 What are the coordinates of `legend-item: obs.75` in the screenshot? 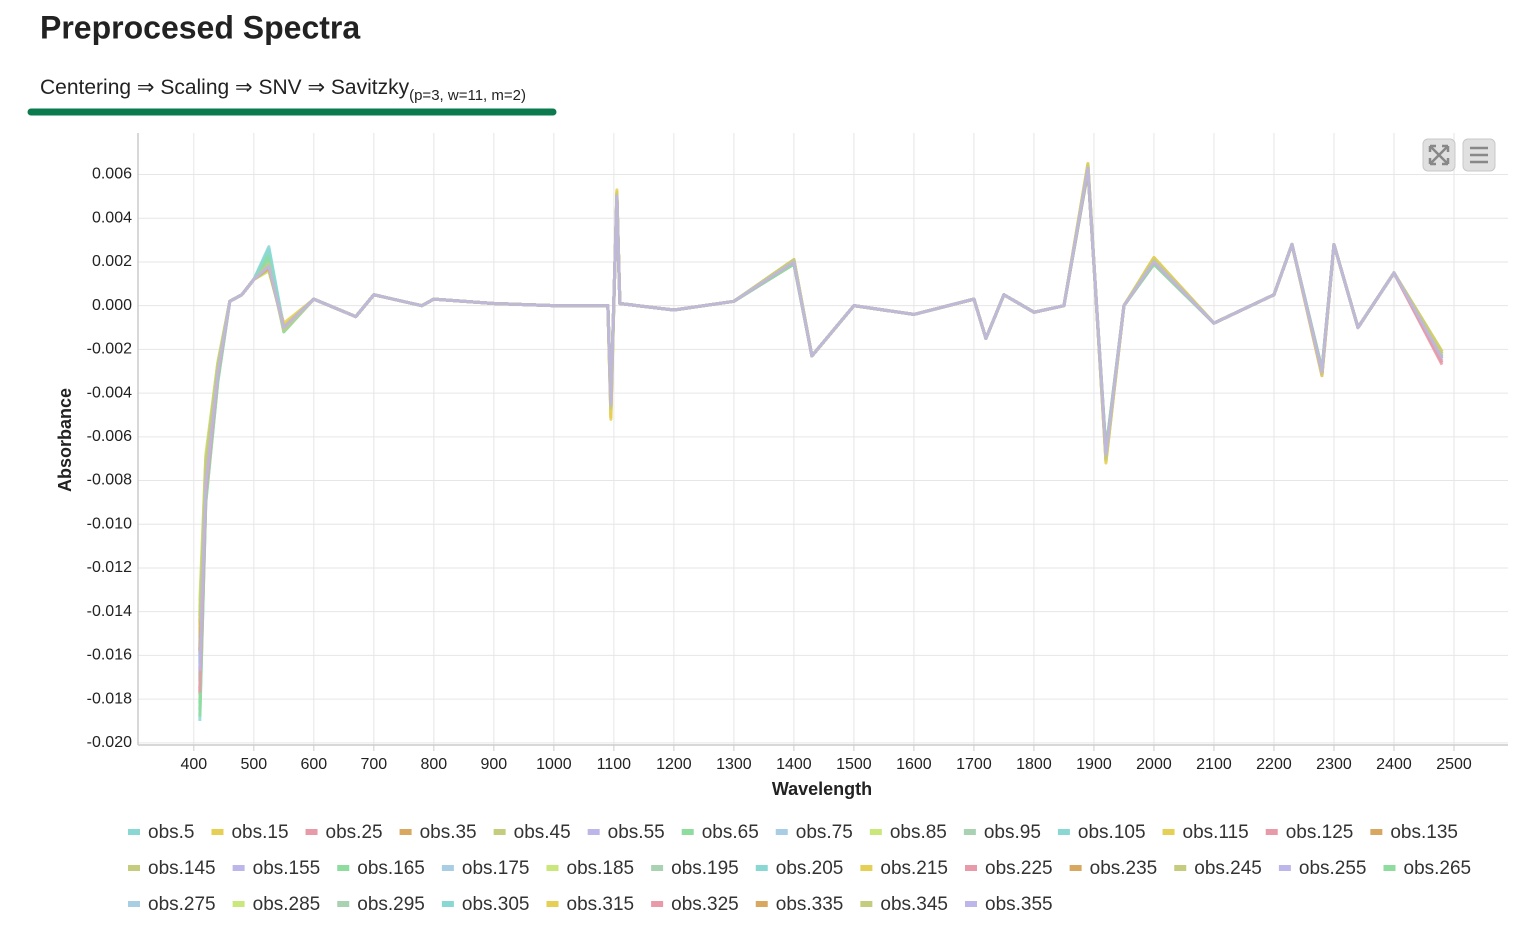 It's located at (814, 832).